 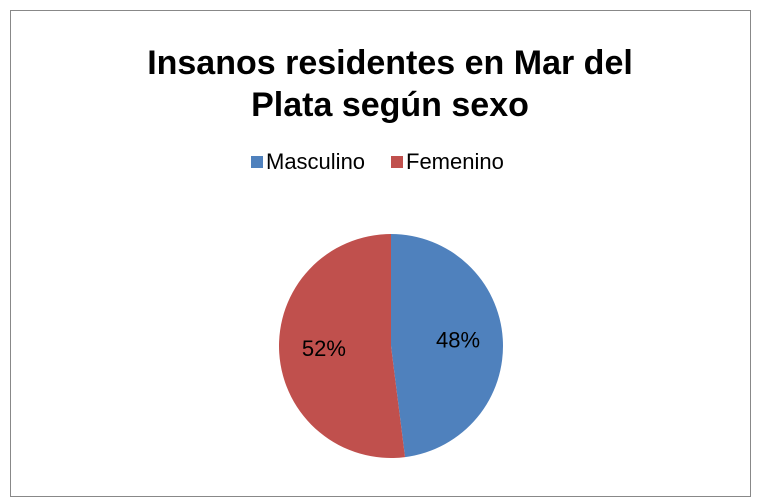 I want to click on data-label: 48%, so click(x=458, y=340).